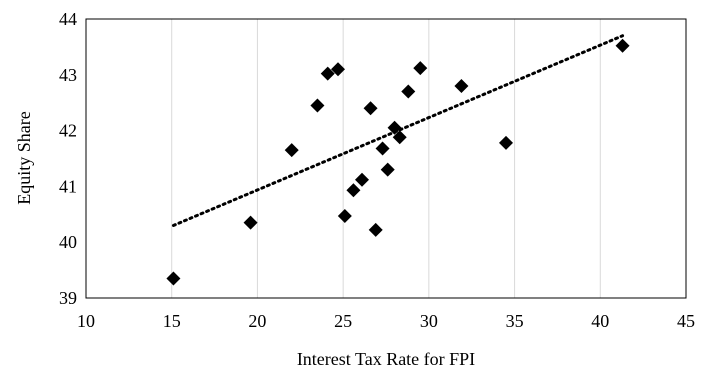 The height and width of the screenshot is (372, 703). What do you see at coordinates (429, 321) in the screenshot?
I see `x-tick-label: 30` at bounding box center [429, 321].